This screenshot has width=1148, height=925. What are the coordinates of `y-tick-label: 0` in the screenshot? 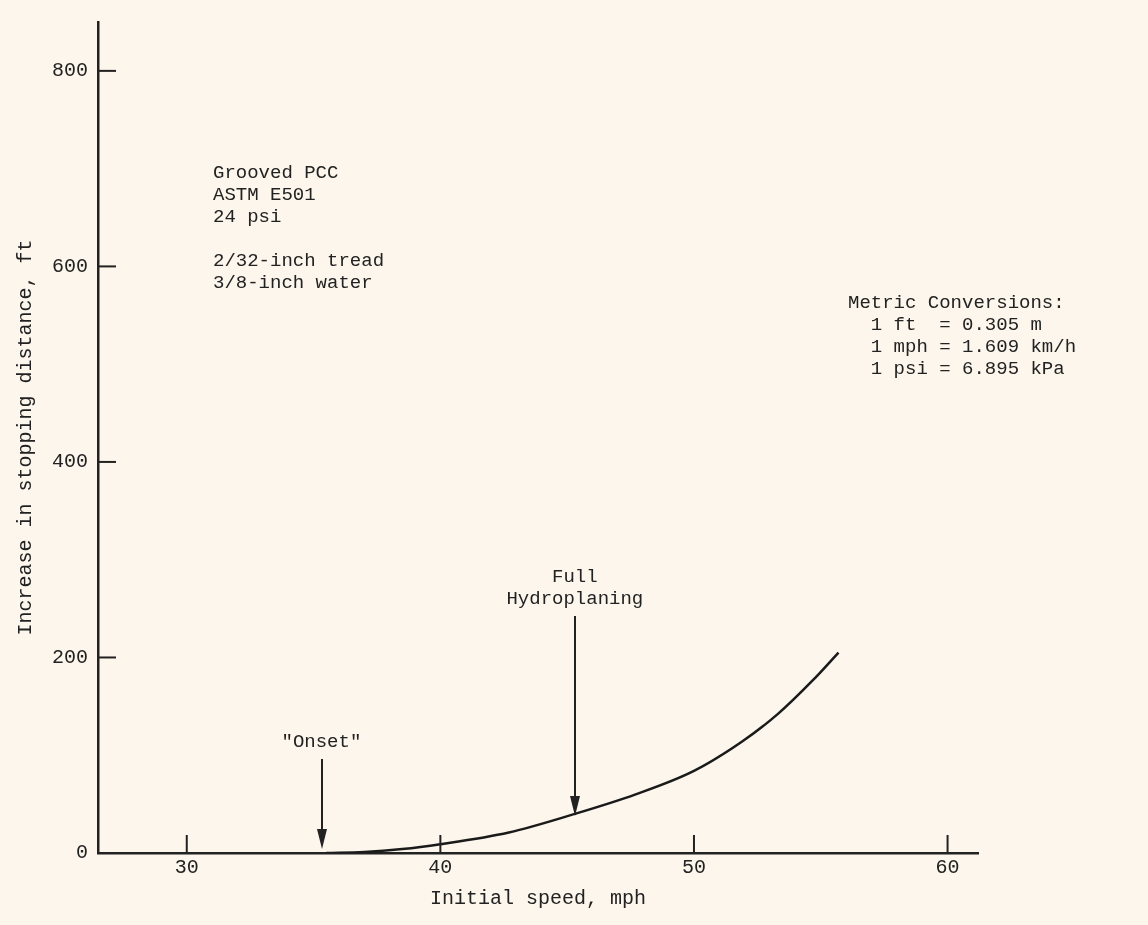 It's located at (82, 853).